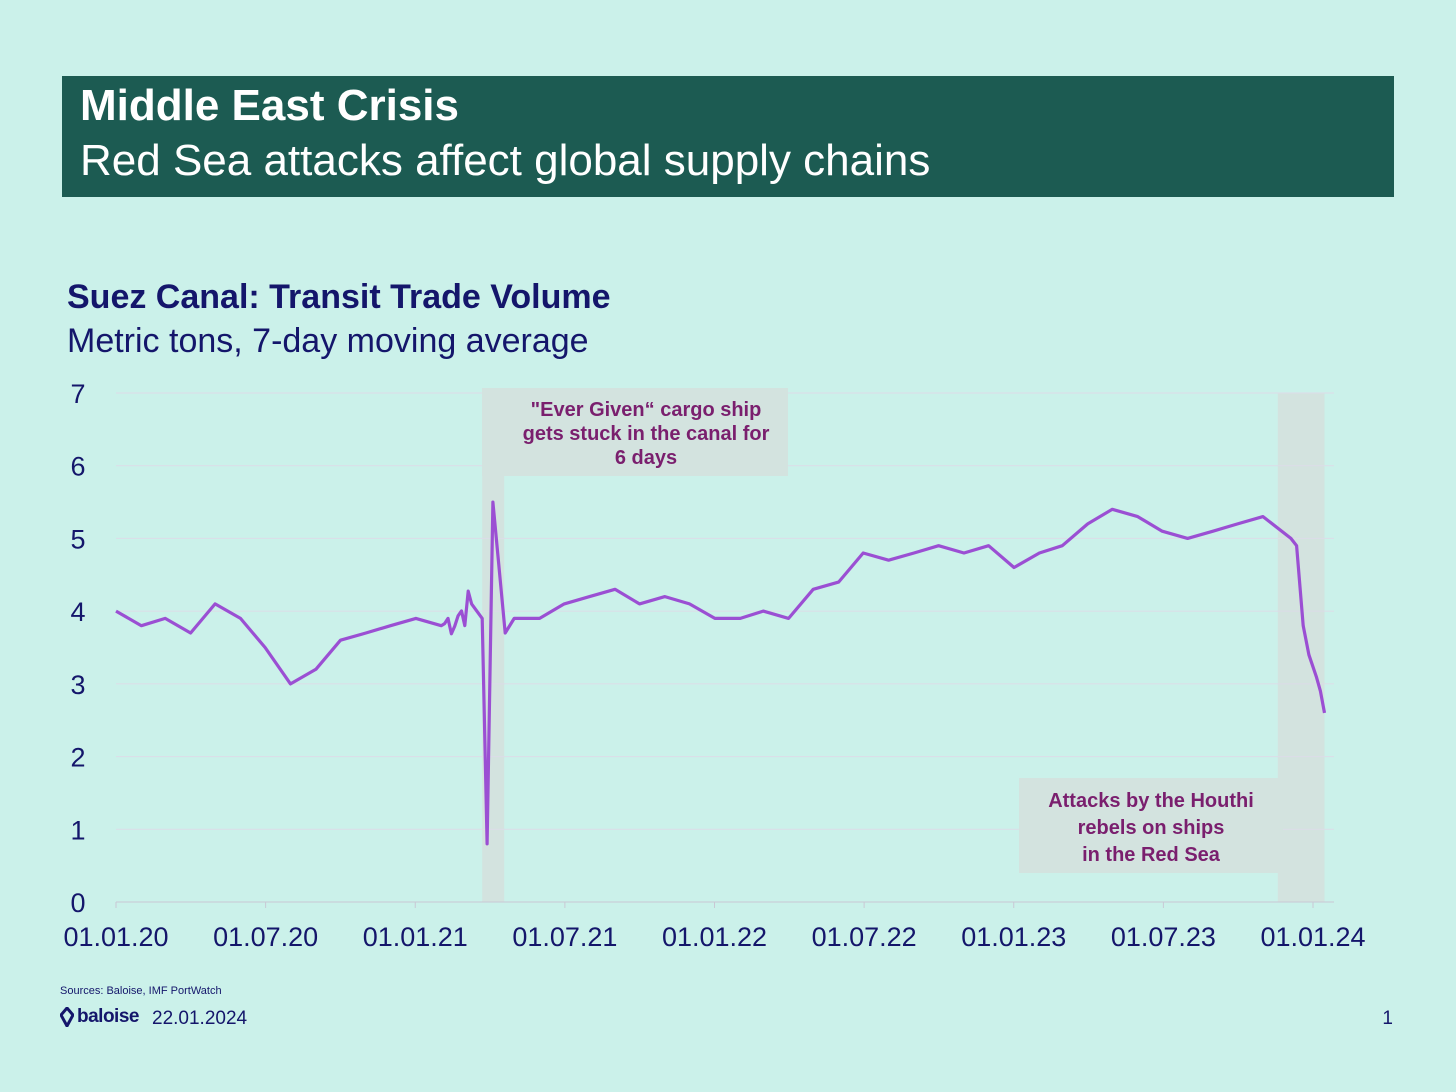 Image resolution: width=1456 pixels, height=1092 pixels. Describe the element at coordinates (415, 937) in the screenshot. I see `x-tick-label: 01.01.21` at that location.